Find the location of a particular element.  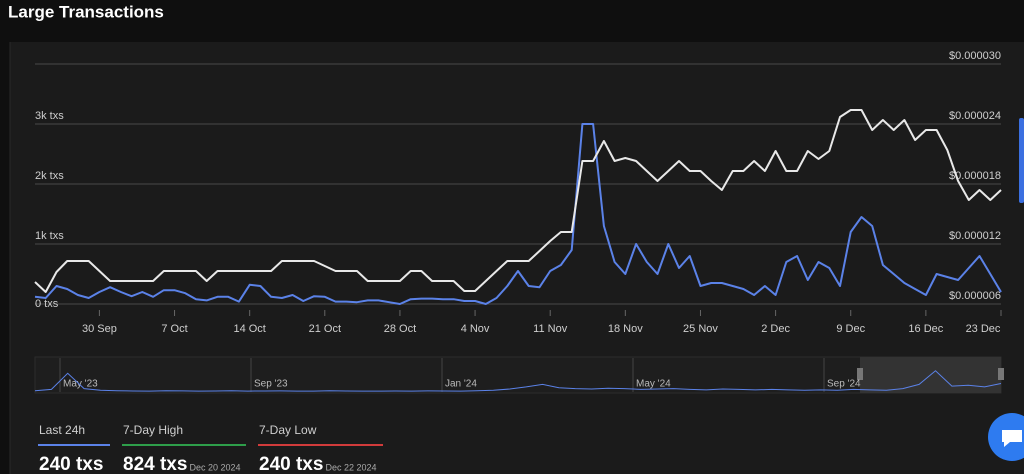

navigator-label: May '23 is located at coordinates (80, 384).